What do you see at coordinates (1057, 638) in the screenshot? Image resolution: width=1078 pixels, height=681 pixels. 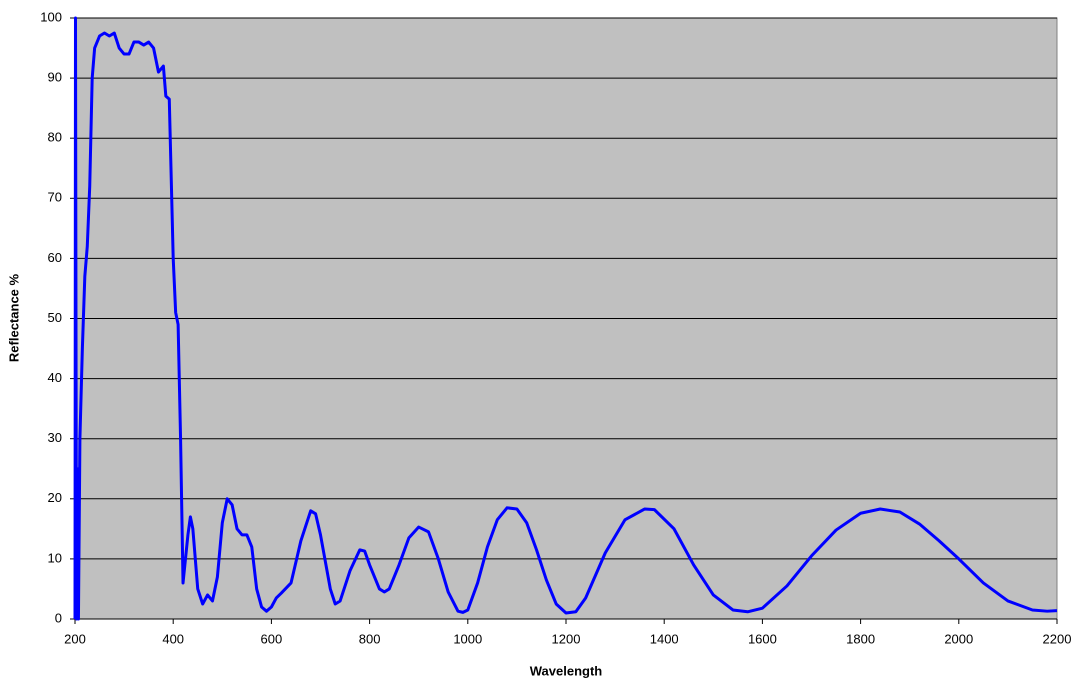 I see `x-tick-label: 2200` at bounding box center [1057, 638].